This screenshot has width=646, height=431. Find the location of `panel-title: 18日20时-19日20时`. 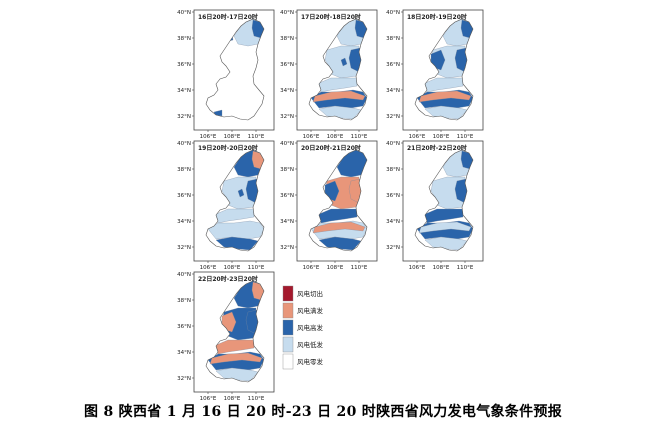

panel-title: 18日20时-19日20时 is located at coordinates (437, 17).